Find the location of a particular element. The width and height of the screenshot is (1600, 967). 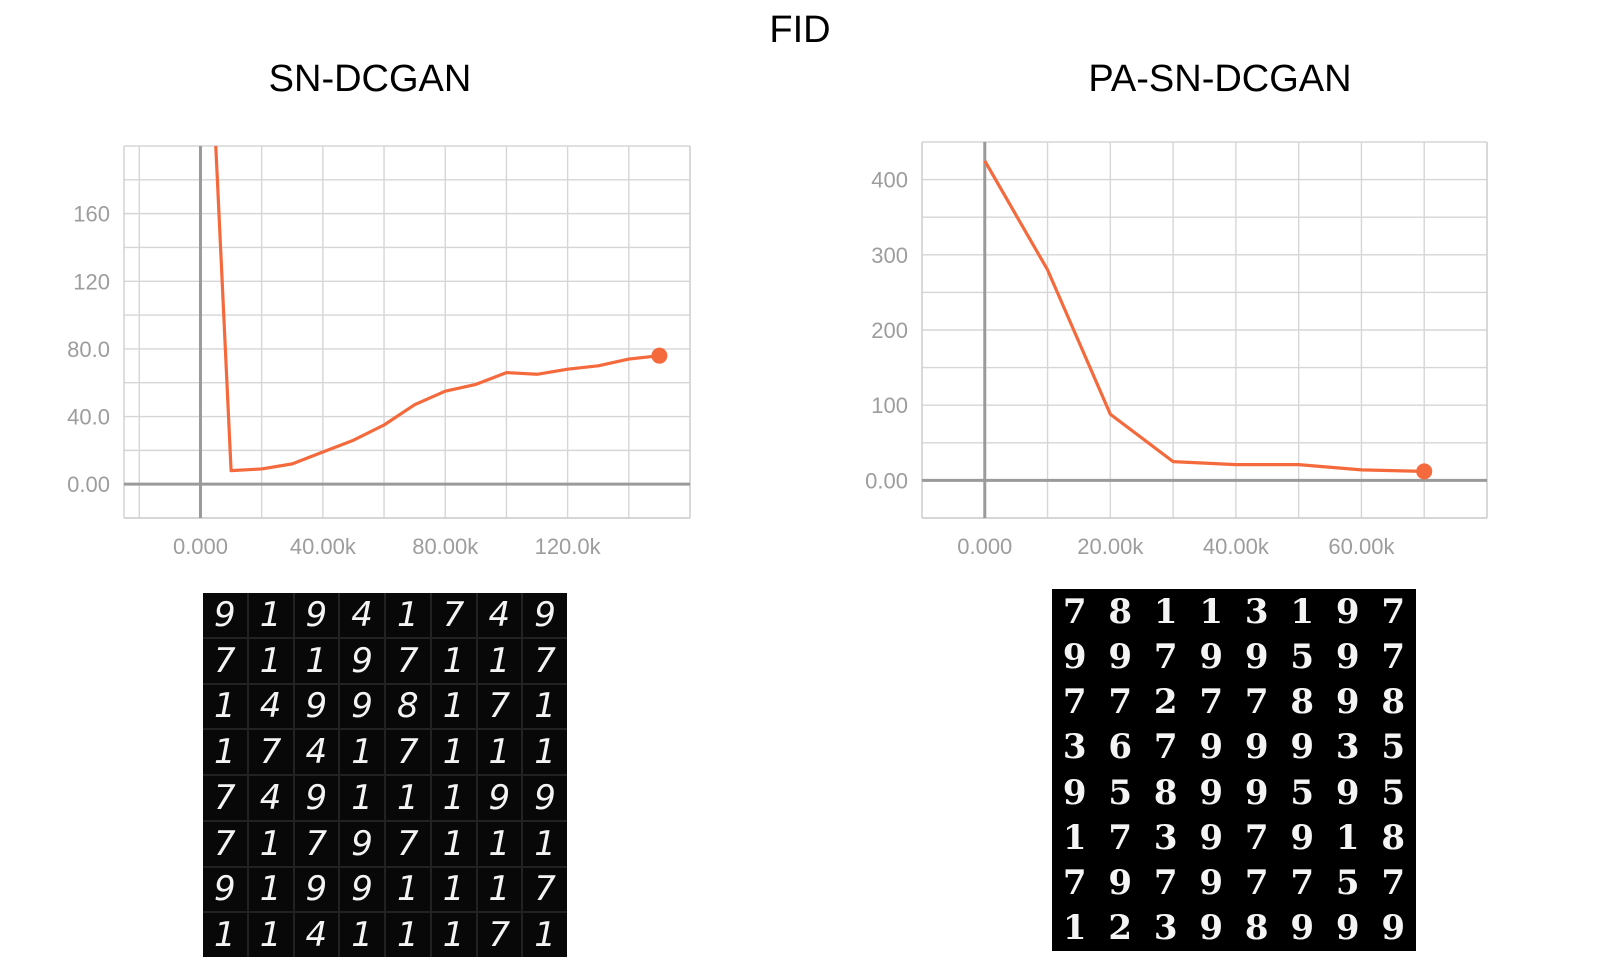

y-tick-label: 100 is located at coordinates (889, 405).